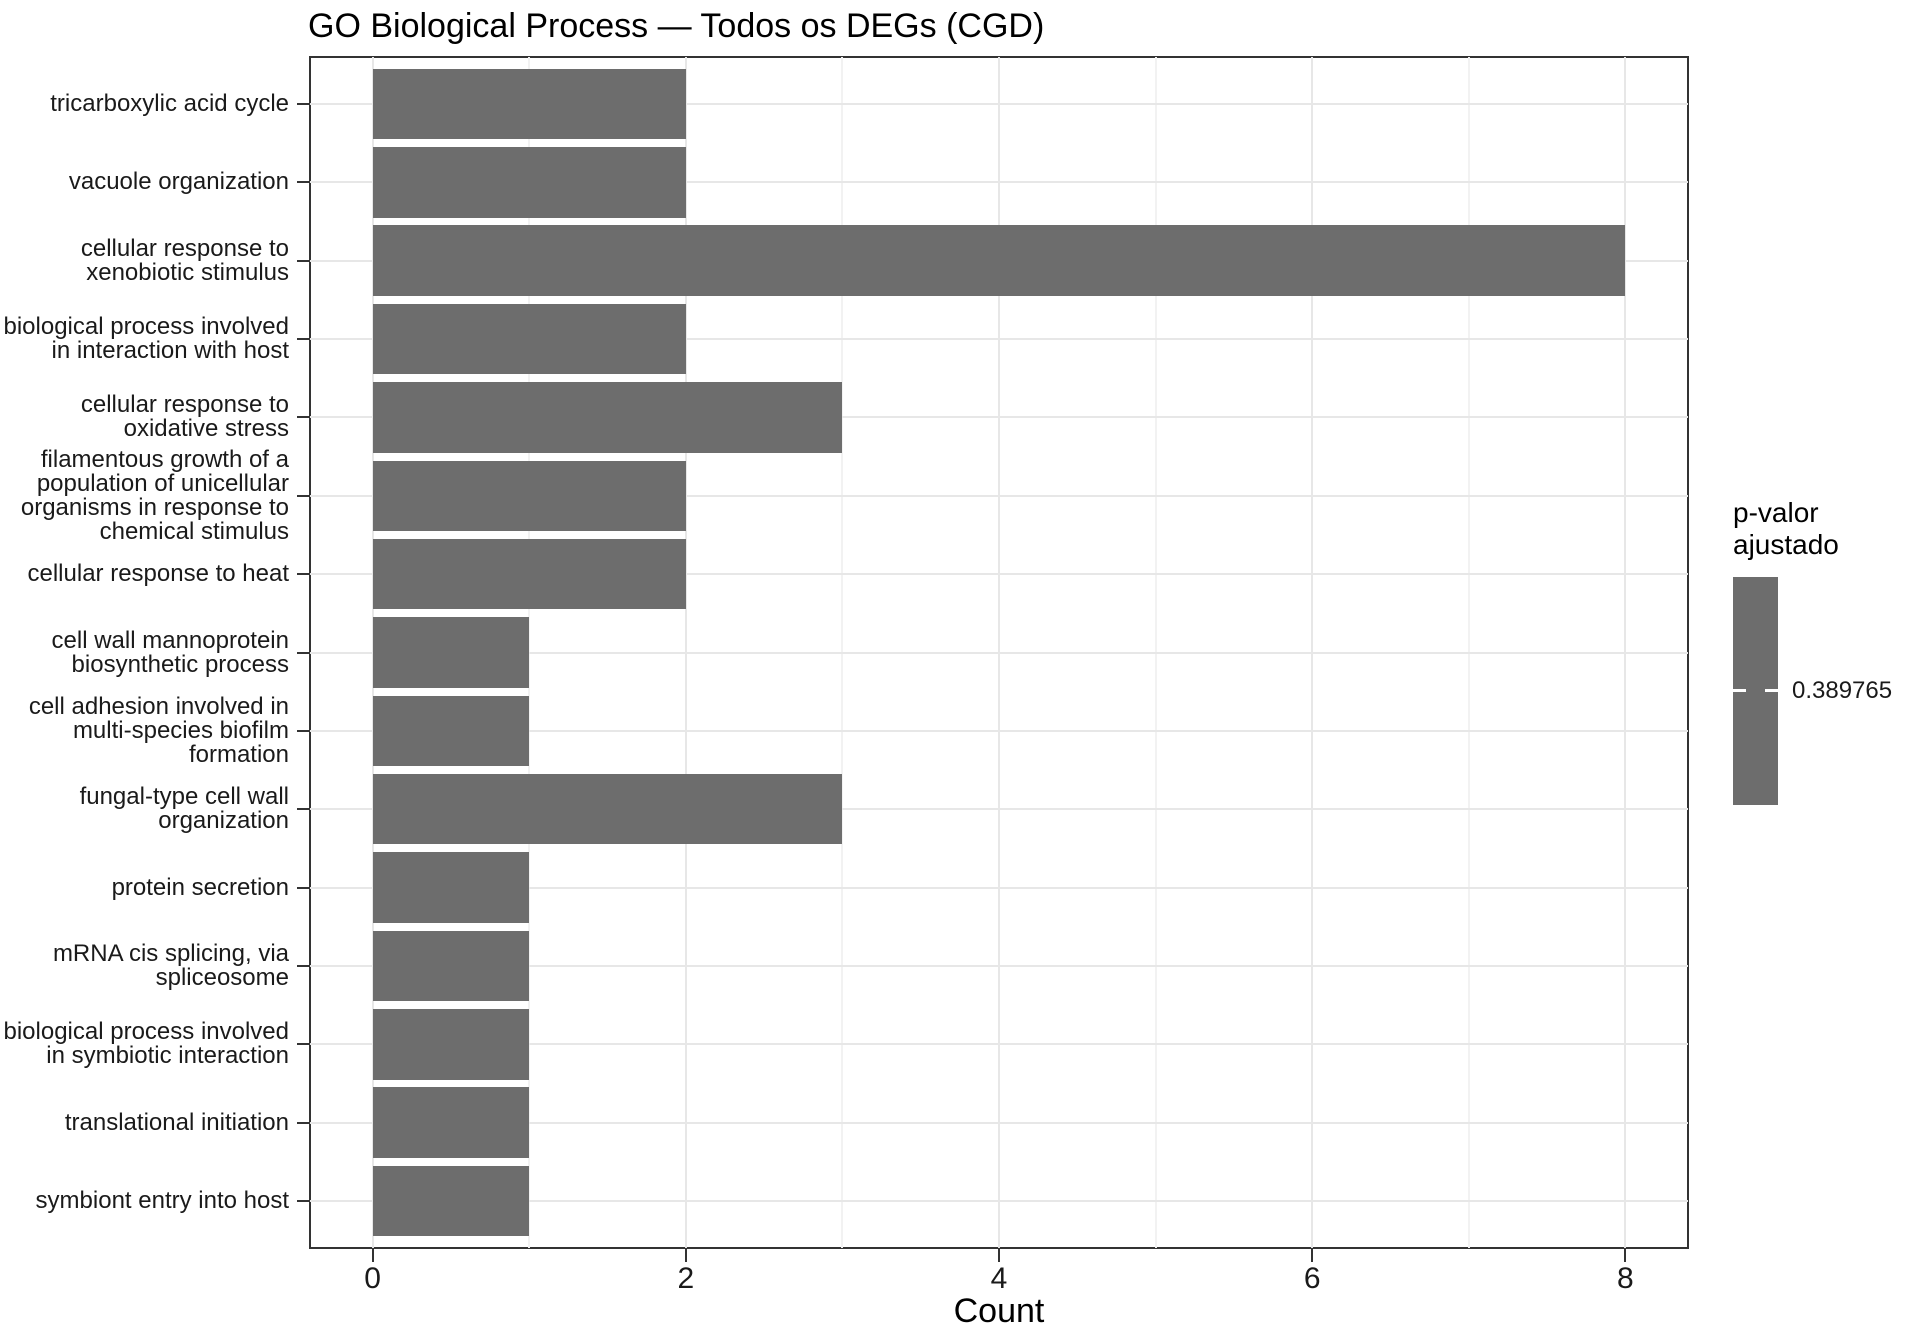 The height and width of the screenshot is (1344, 1920). What do you see at coordinates (184, 260) in the screenshot?
I see `y-axis-label: cellular response to xenobiotic stimulus` at bounding box center [184, 260].